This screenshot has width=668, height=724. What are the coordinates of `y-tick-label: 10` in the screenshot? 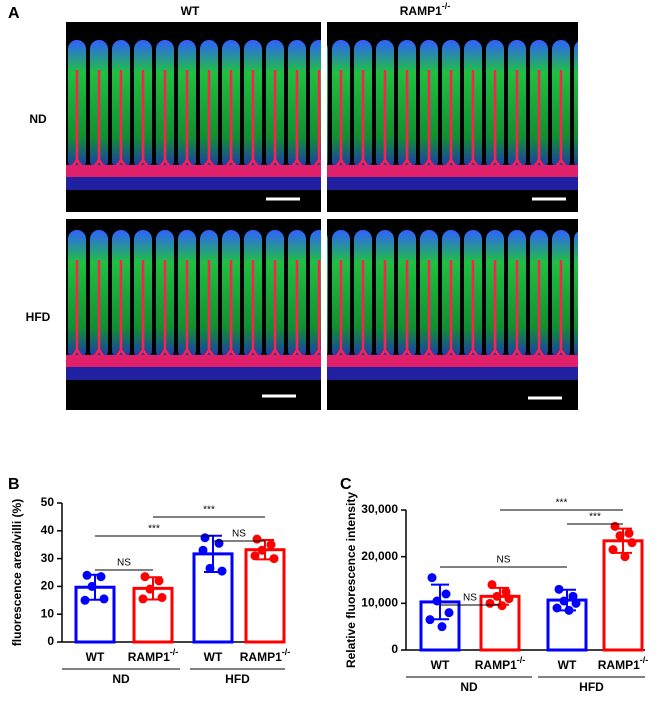 It's located at (48, 613).